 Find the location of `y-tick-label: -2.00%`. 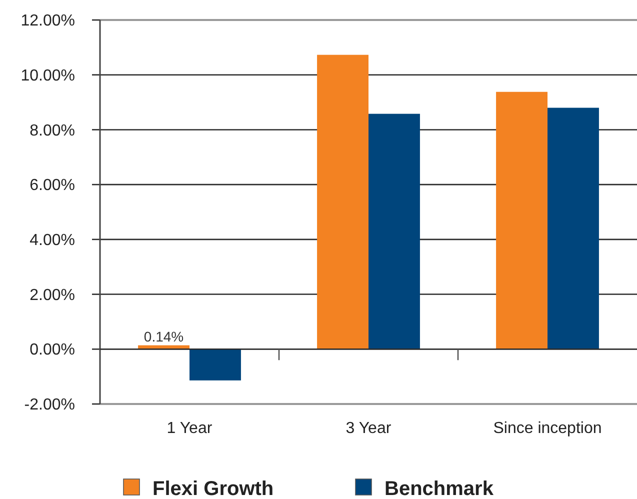

y-tick-label: -2.00% is located at coordinates (49, 405).